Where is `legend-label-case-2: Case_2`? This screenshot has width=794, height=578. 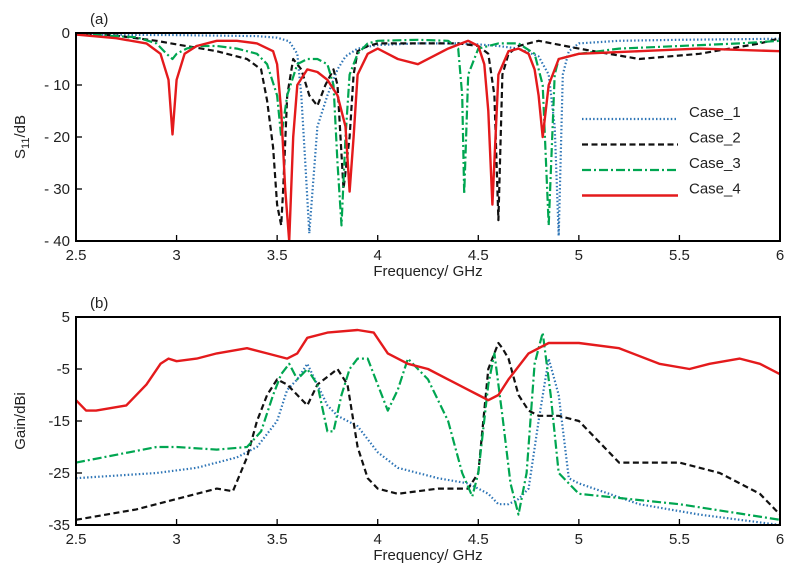
legend-label-case-2: Case_2 is located at coordinates (715, 138).